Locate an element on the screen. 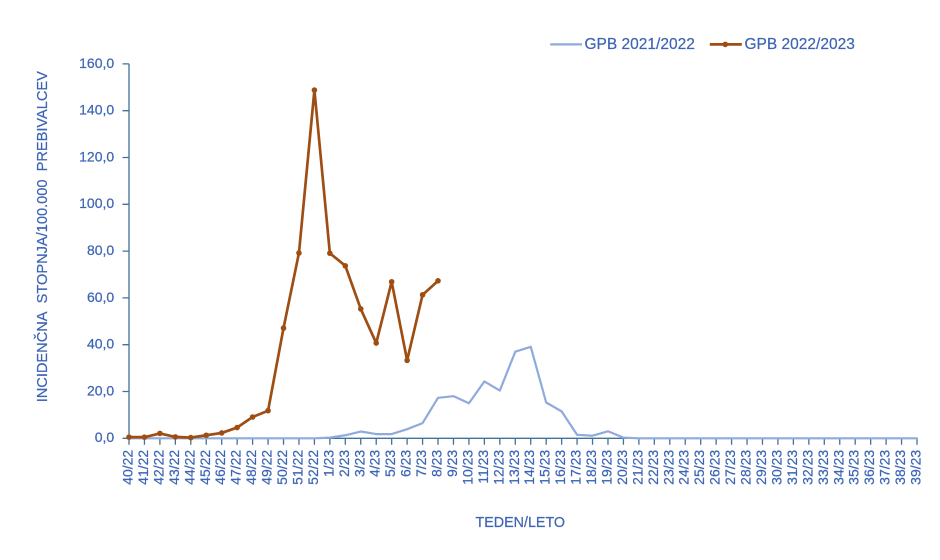 The height and width of the screenshot is (560, 940). svg-text: 6/23 is located at coordinates (406, 463).